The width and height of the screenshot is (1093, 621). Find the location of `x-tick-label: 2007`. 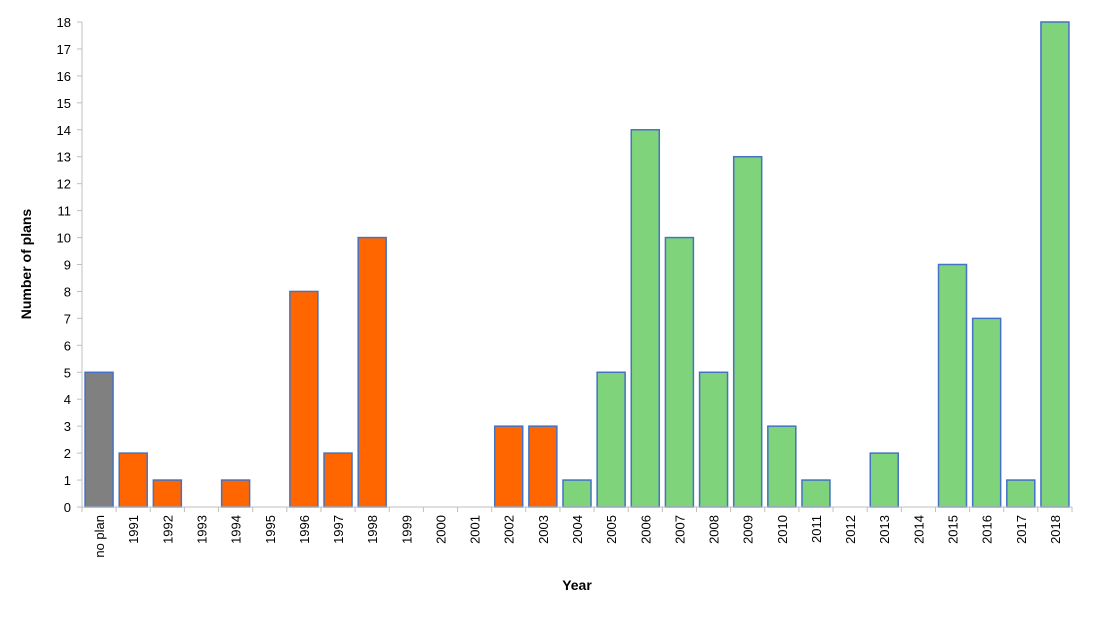

x-tick-label: 2007 is located at coordinates (679, 529).